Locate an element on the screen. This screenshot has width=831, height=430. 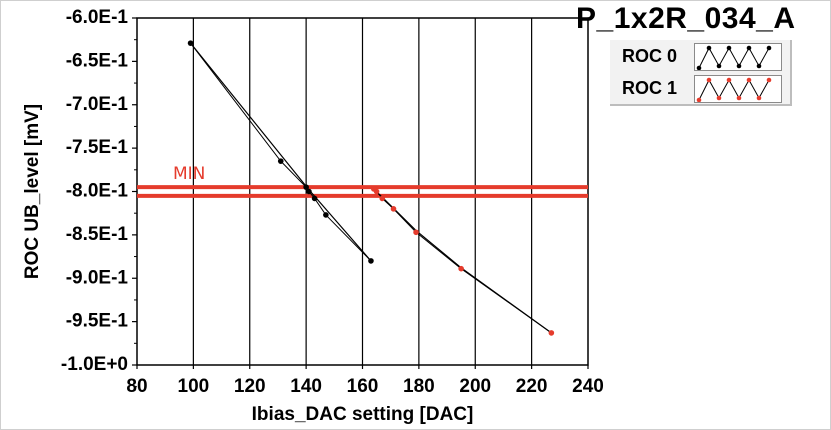
series-line is located at coordinates (462, 261).